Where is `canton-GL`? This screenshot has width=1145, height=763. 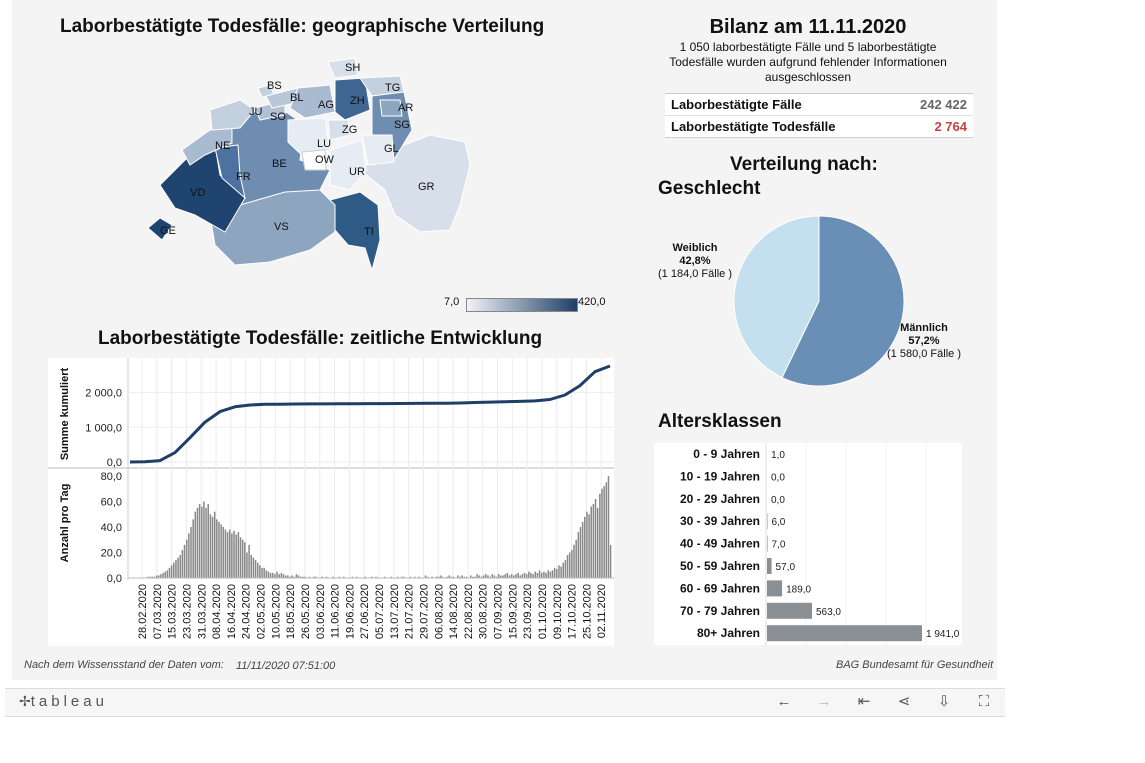
canton-GL is located at coordinates (378, 150).